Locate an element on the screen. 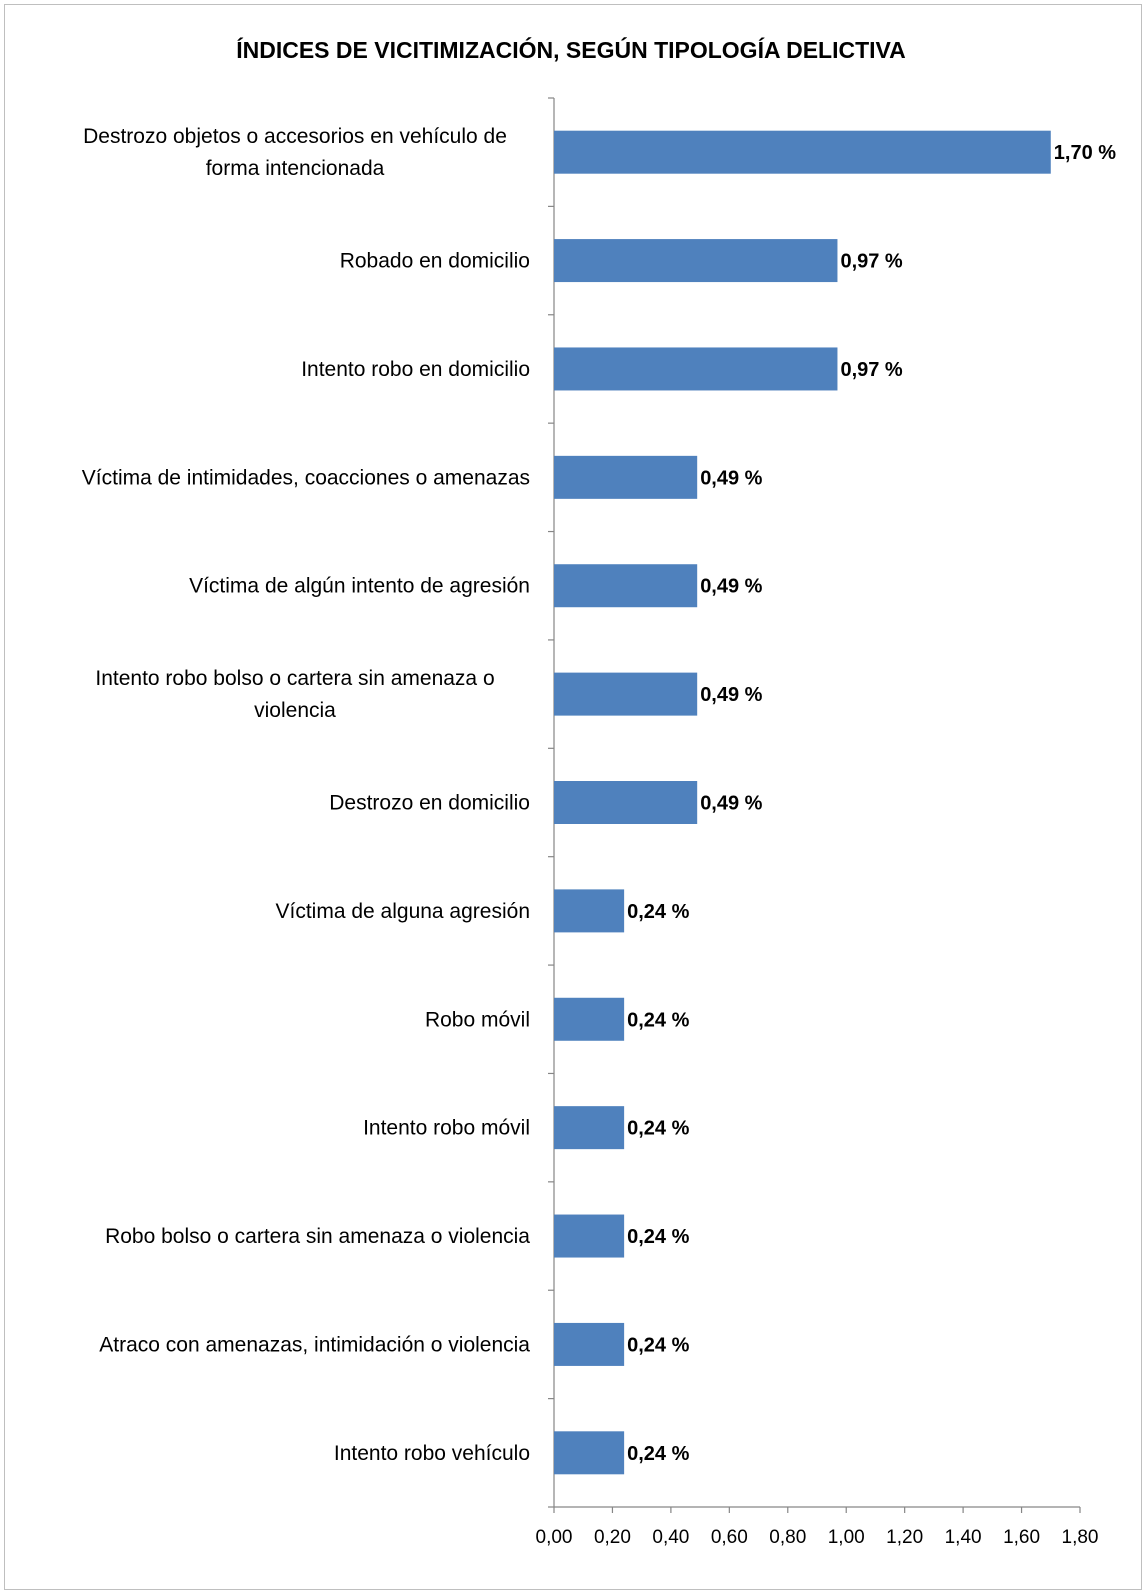  category-label: Robo móvil is located at coordinates (477, 1019).